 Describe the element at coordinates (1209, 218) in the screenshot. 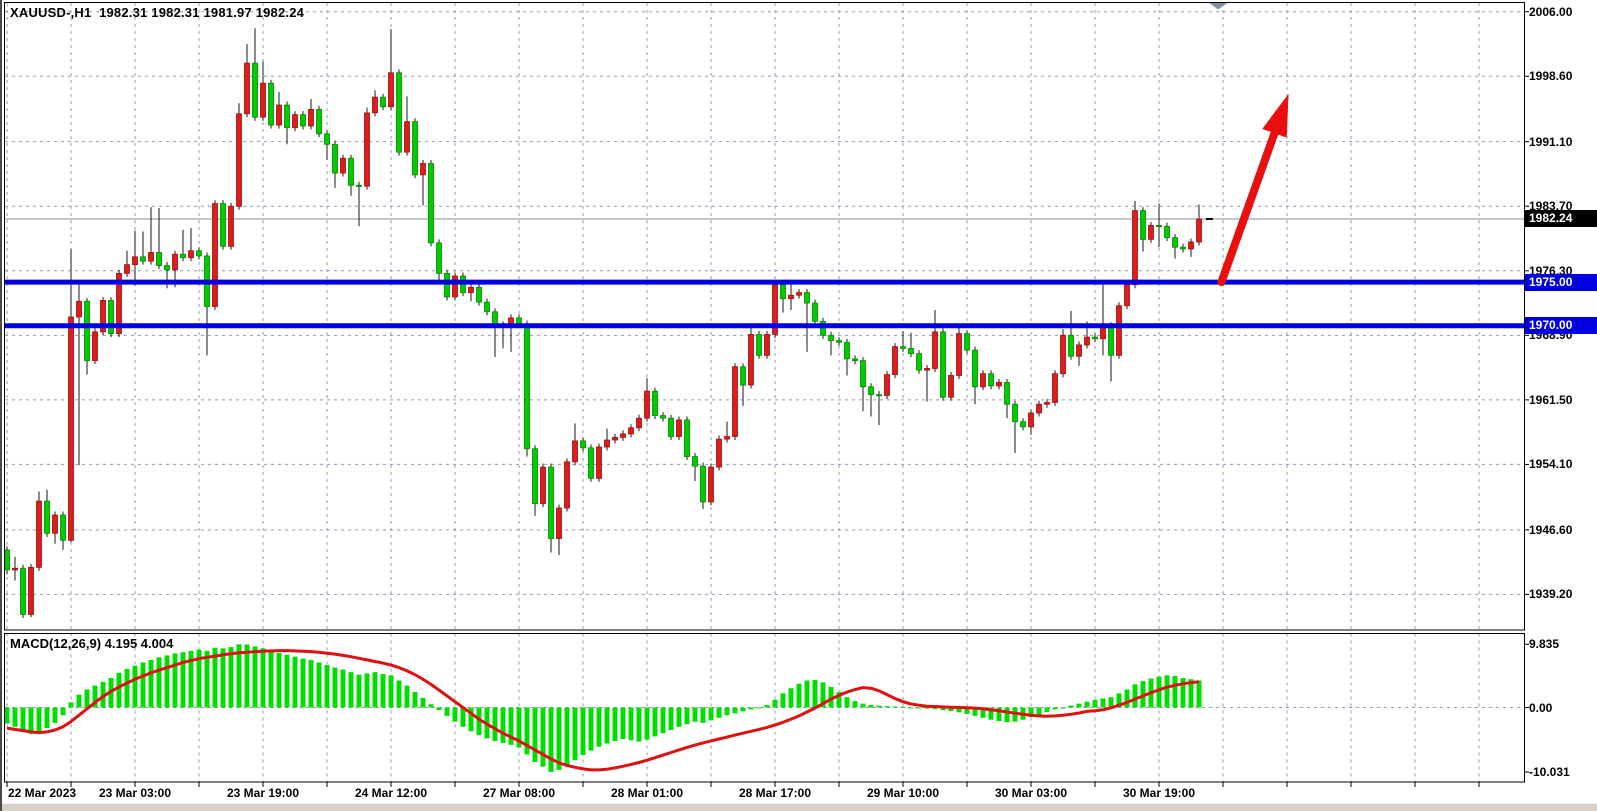

I see `last-close-tick` at that location.